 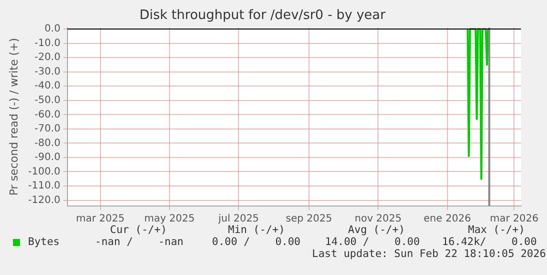 What do you see at coordinates (47, 58) in the screenshot?
I see `y-tick-label: -20.0` at bounding box center [47, 58].